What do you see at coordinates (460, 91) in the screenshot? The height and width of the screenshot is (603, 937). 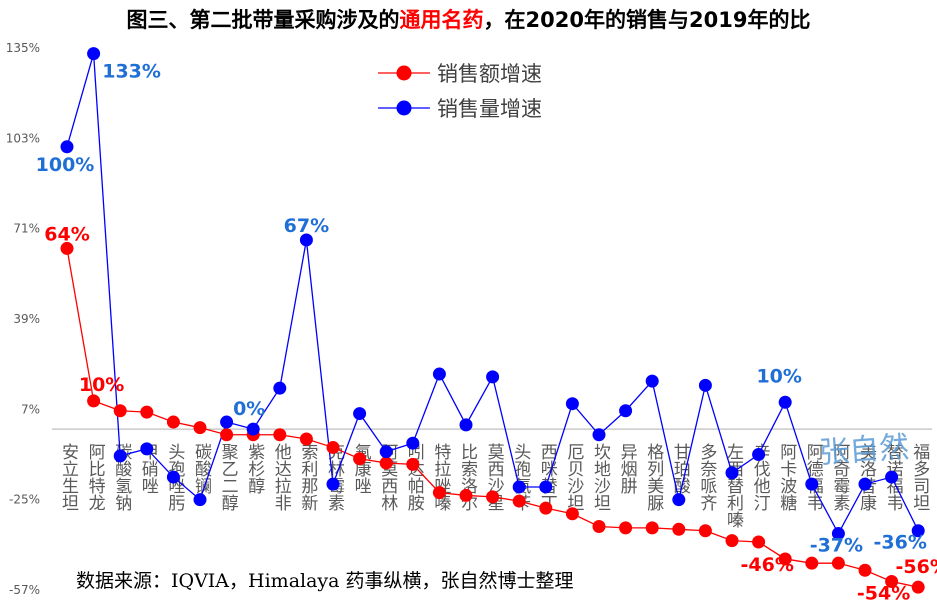 I see `legend: 销售额增速 销售量增速` at bounding box center [460, 91].